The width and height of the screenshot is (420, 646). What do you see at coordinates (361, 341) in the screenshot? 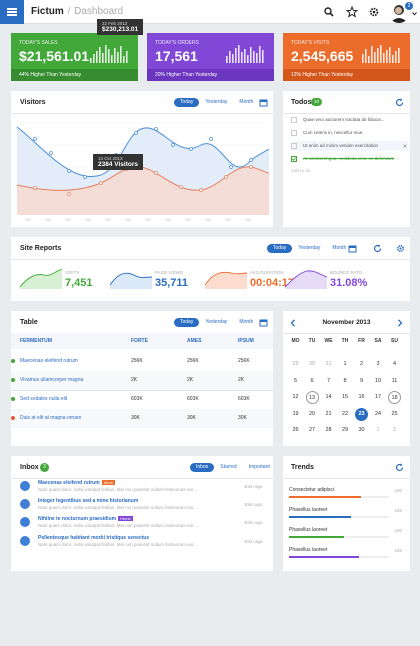
I see `weekday-label: FR` at bounding box center [361, 341].